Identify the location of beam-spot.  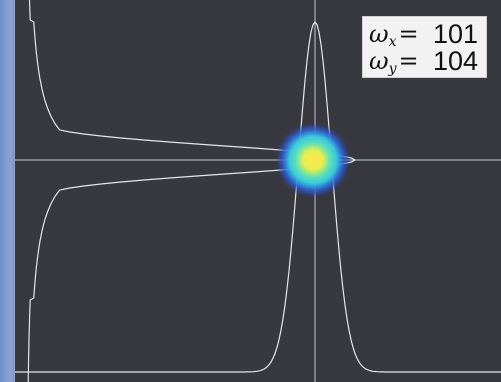
(313, 160).